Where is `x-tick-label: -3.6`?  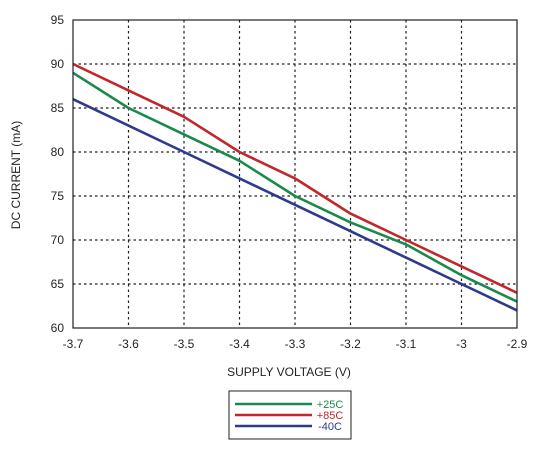 x-tick-label: -3.6 is located at coordinates (128, 344).